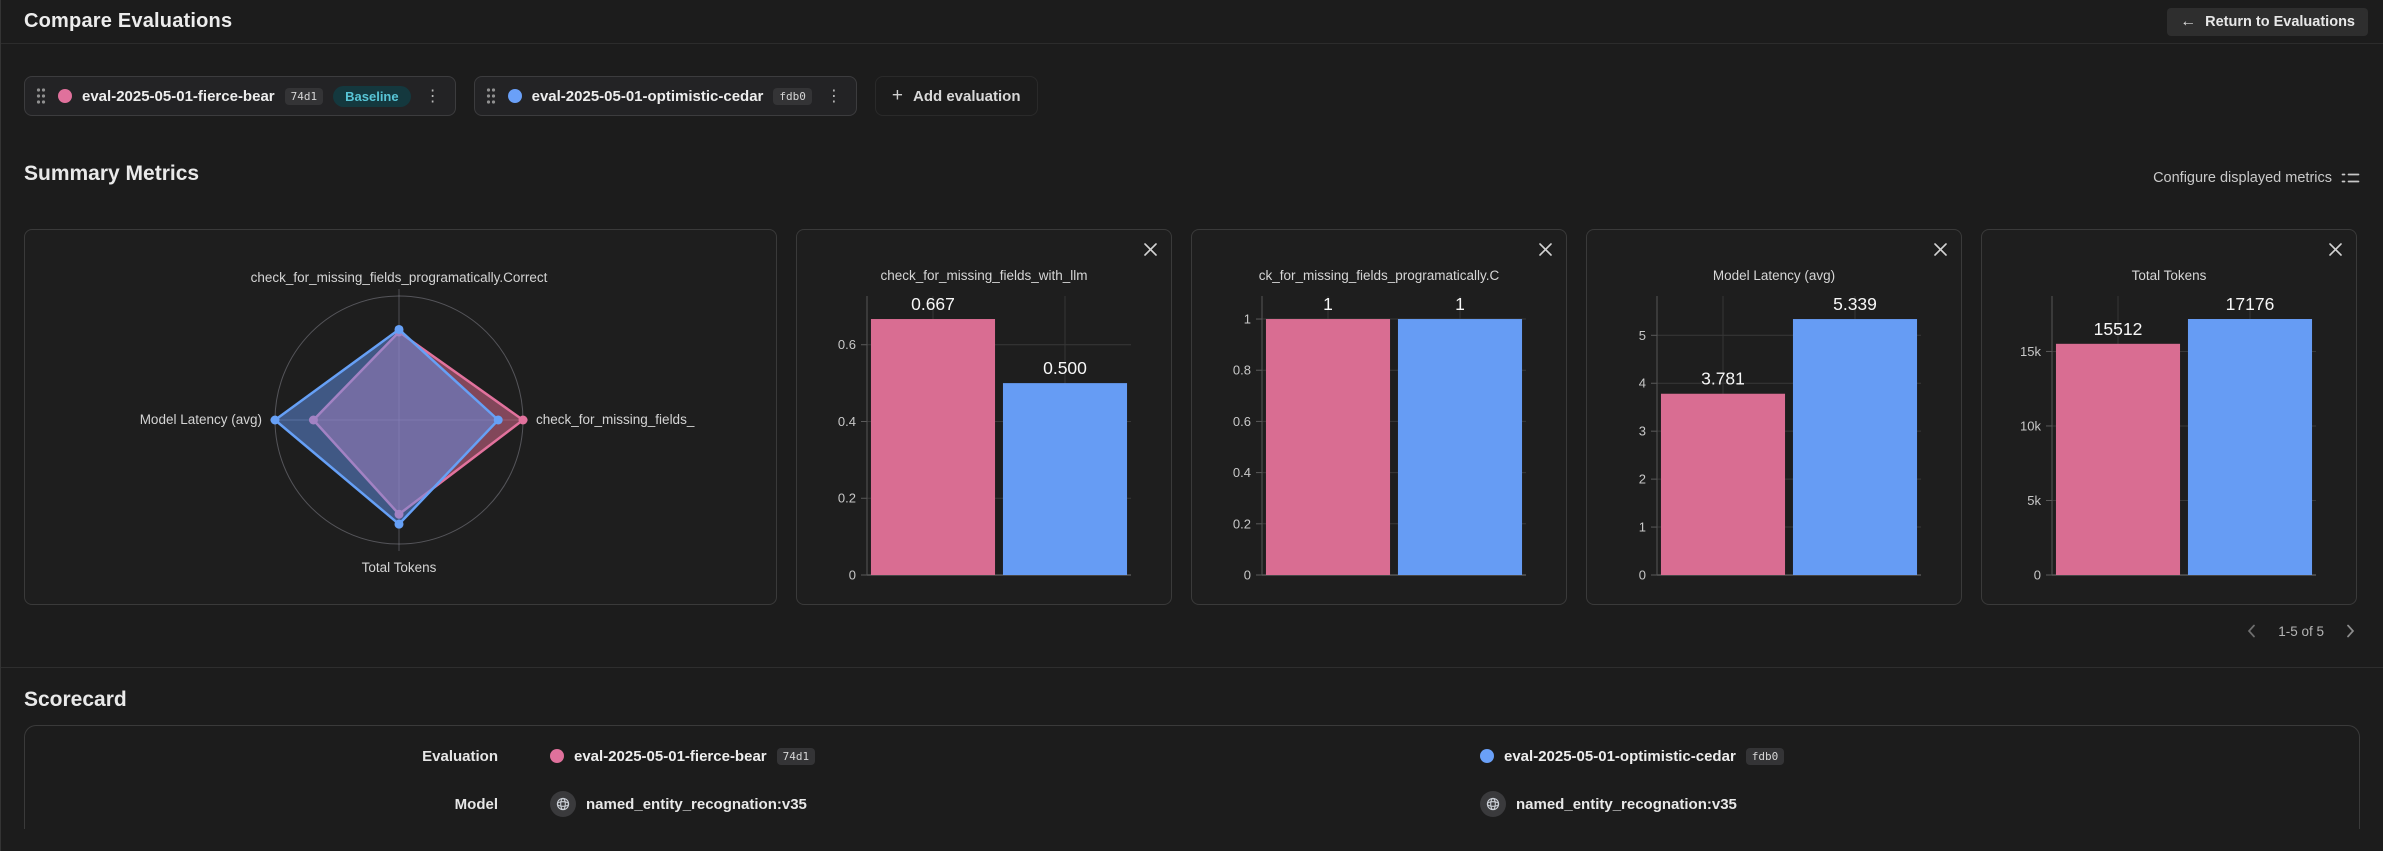  What do you see at coordinates (1855, 304) in the screenshot?
I see `svg-text: 5.339` at bounding box center [1855, 304].